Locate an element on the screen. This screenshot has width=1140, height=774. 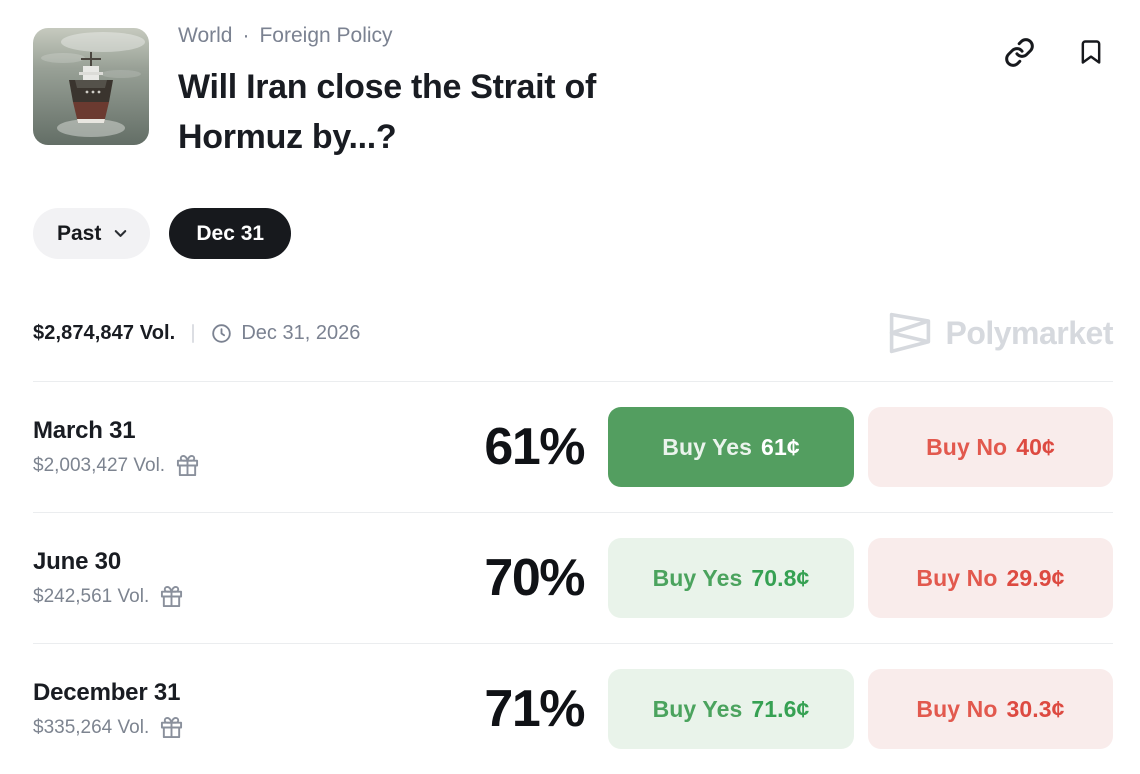
buy-no-button: Buy No 29.9¢ is located at coordinates (990, 578).